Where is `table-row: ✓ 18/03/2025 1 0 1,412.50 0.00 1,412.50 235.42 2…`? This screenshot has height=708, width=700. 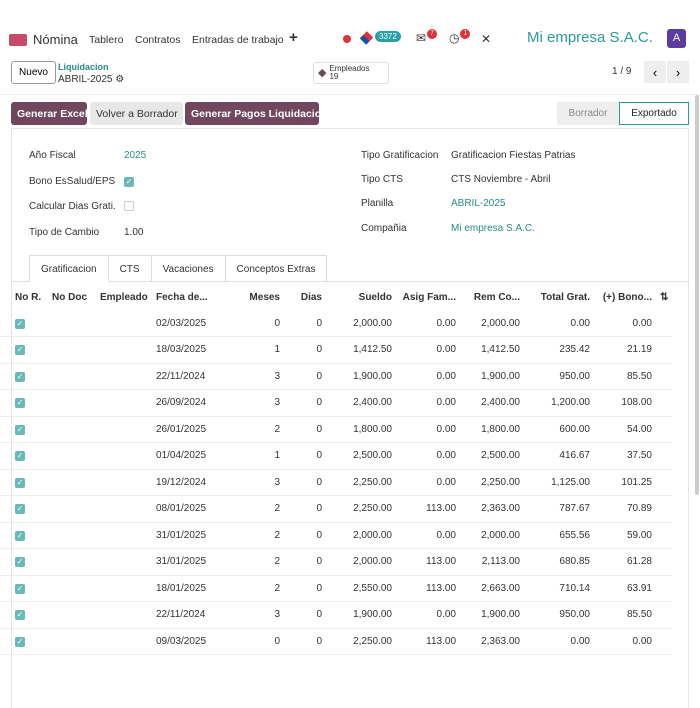 table-row: ✓ 18/03/2025 1 0 1,412.50 0.00 1,412.50 235.42 2… is located at coordinates (336, 350).